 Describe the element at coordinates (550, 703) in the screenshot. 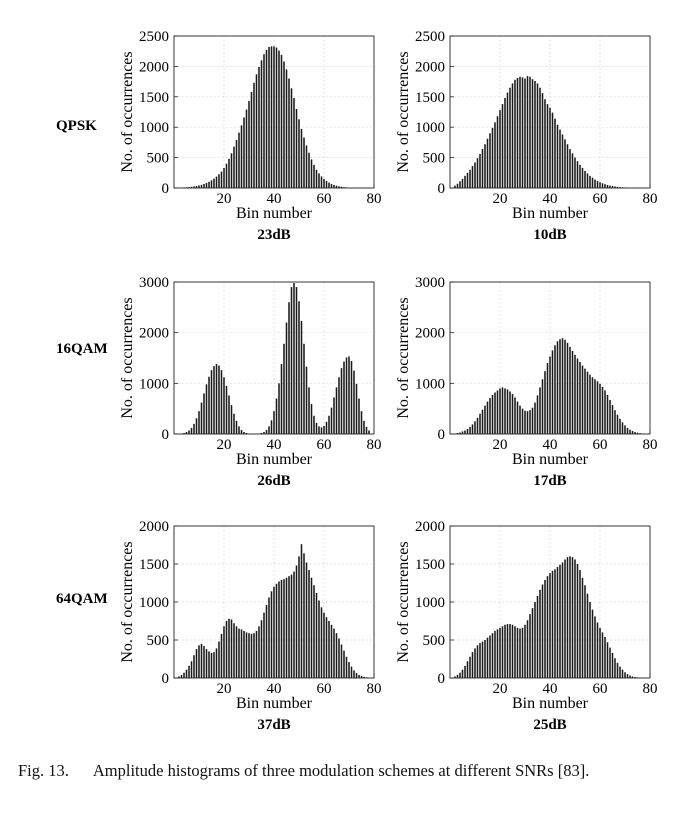

I see `x-axis-label: Bin number` at that location.